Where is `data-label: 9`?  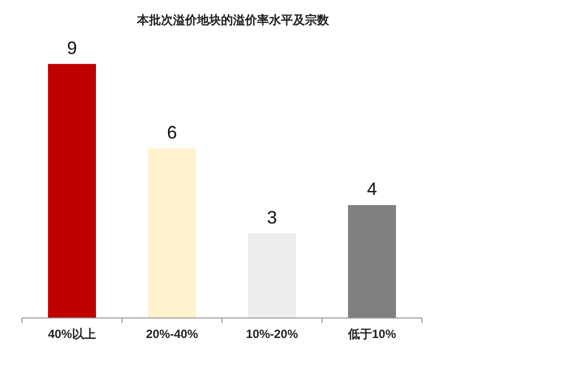
data-label: 9 is located at coordinates (72, 48).